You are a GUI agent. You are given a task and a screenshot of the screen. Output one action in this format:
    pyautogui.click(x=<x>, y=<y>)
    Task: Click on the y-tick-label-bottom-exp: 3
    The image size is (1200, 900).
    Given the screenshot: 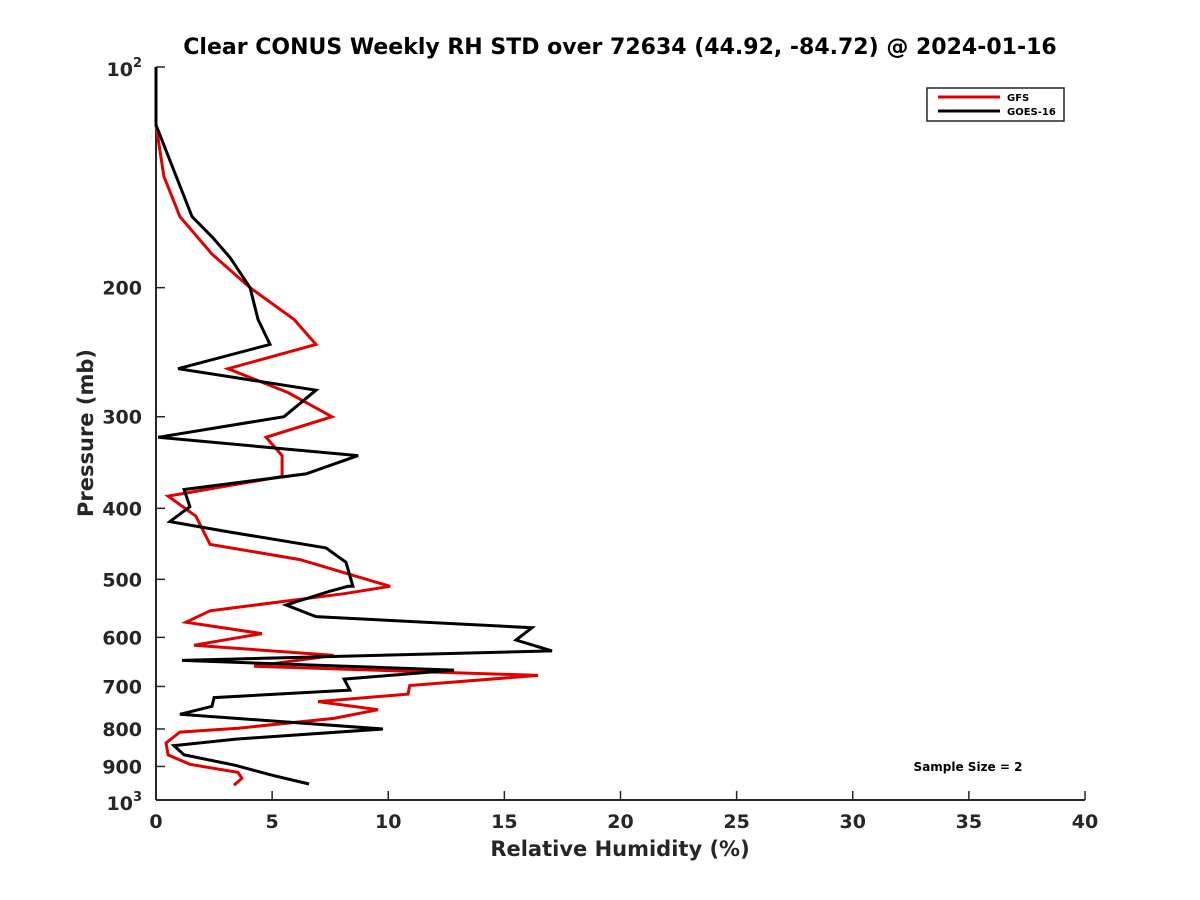 What is the action you would take?
    pyautogui.click(x=137, y=797)
    